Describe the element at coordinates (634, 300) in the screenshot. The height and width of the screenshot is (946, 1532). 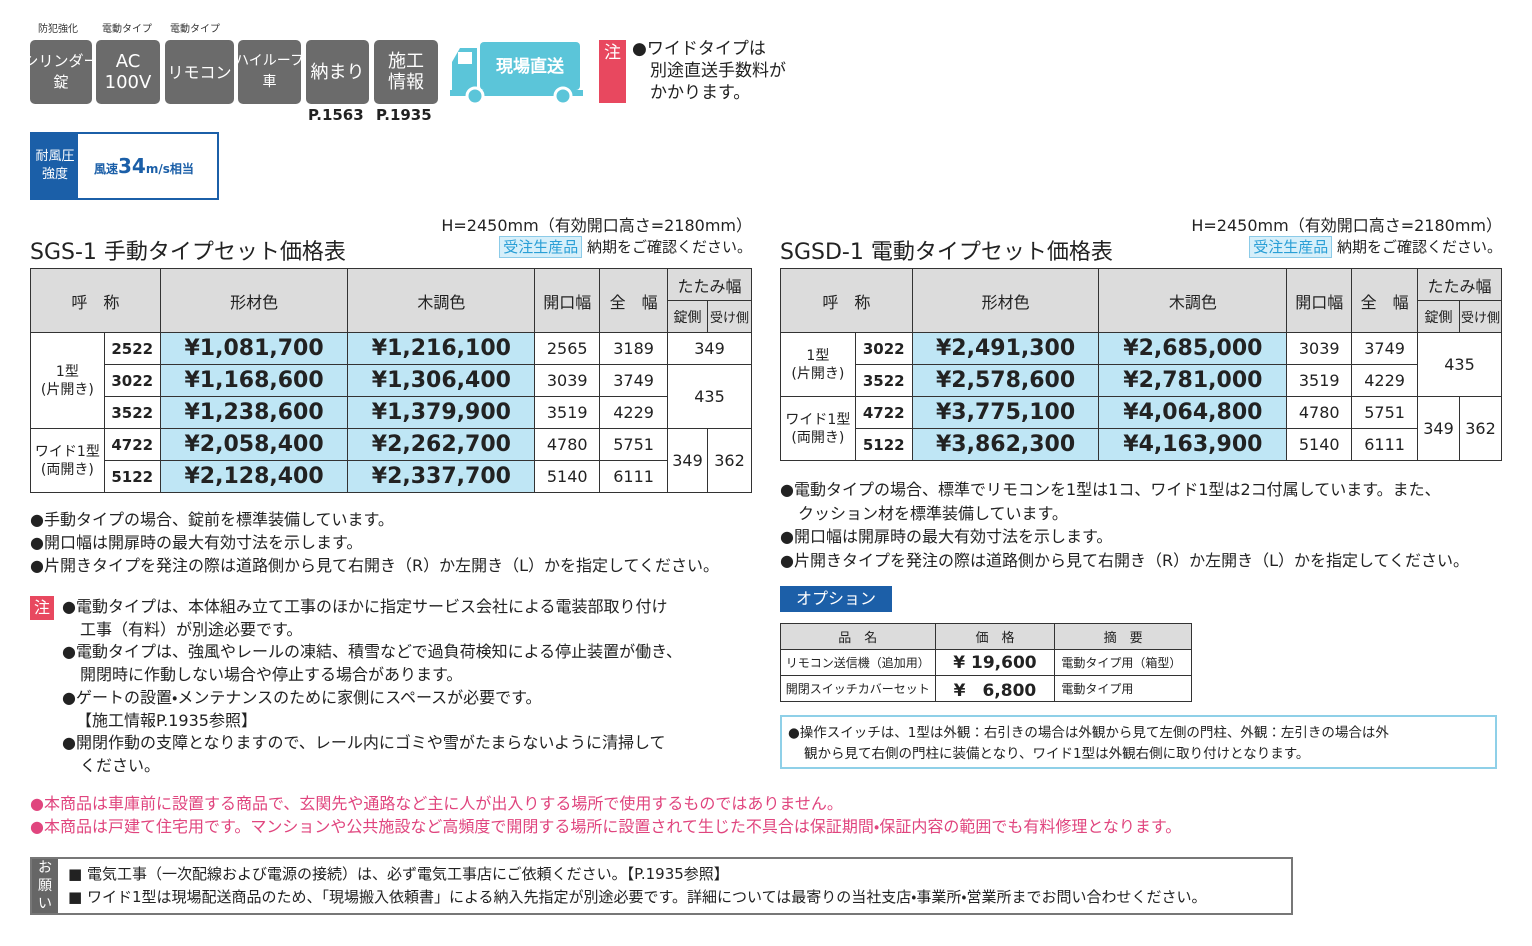
I see `text: 全 幅` at that location.